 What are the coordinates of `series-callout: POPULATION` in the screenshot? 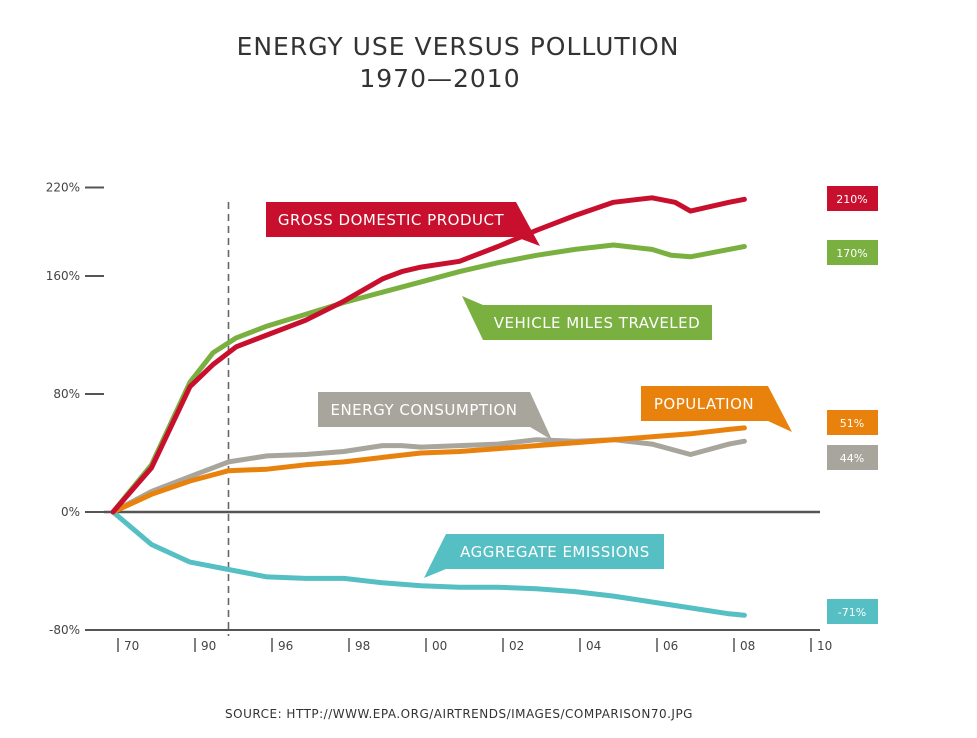 It's located at (716, 409).